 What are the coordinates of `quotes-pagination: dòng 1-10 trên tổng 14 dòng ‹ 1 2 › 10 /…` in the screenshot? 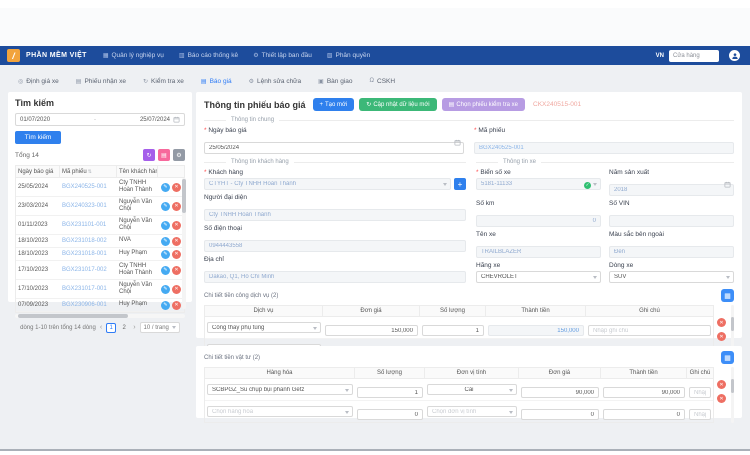 It's located at (100, 327).